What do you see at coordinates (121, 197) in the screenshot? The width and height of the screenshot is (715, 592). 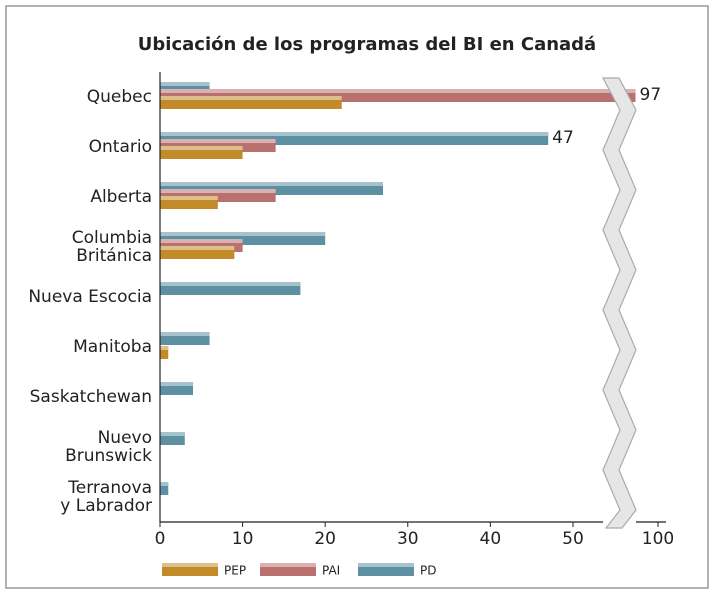 I see `y-tick-label: Alberta` at bounding box center [121, 197].